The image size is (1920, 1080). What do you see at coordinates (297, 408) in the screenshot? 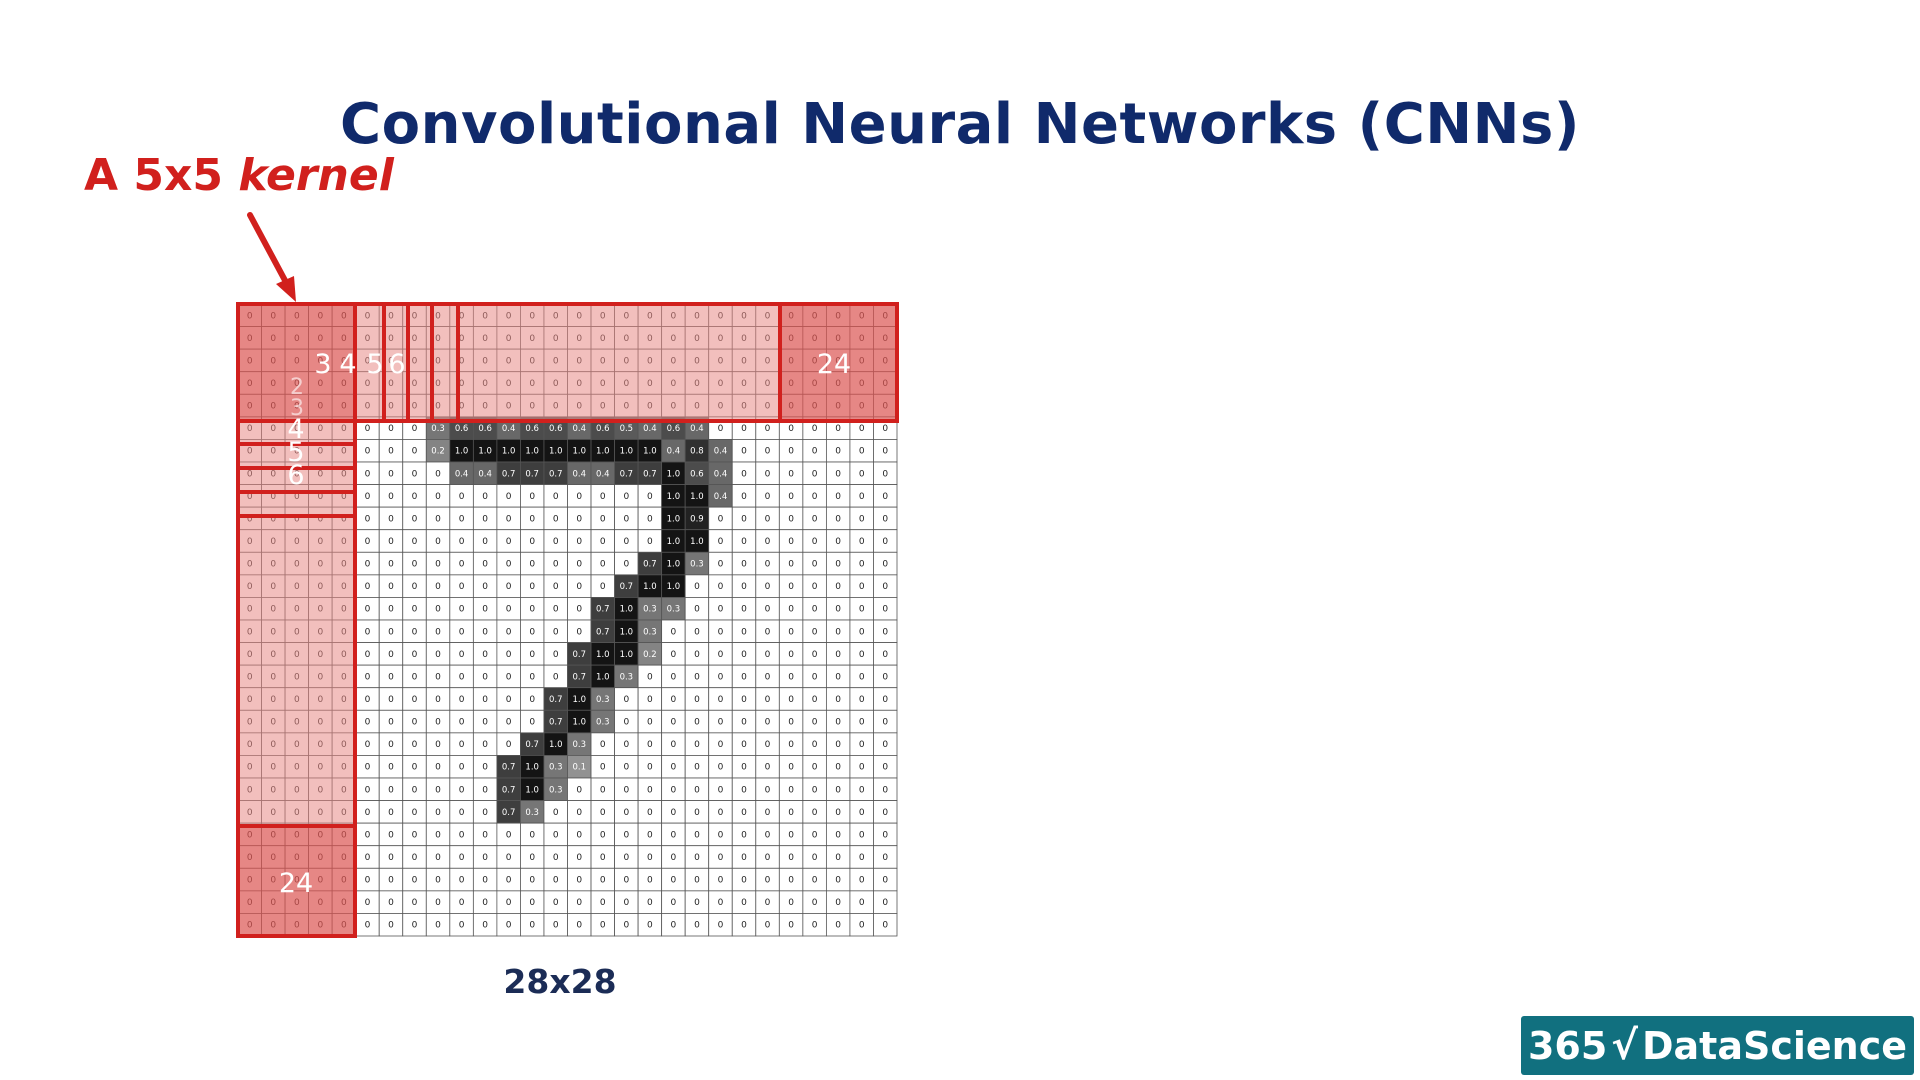
I see `column-step-label: 3` at bounding box center [297, 408].